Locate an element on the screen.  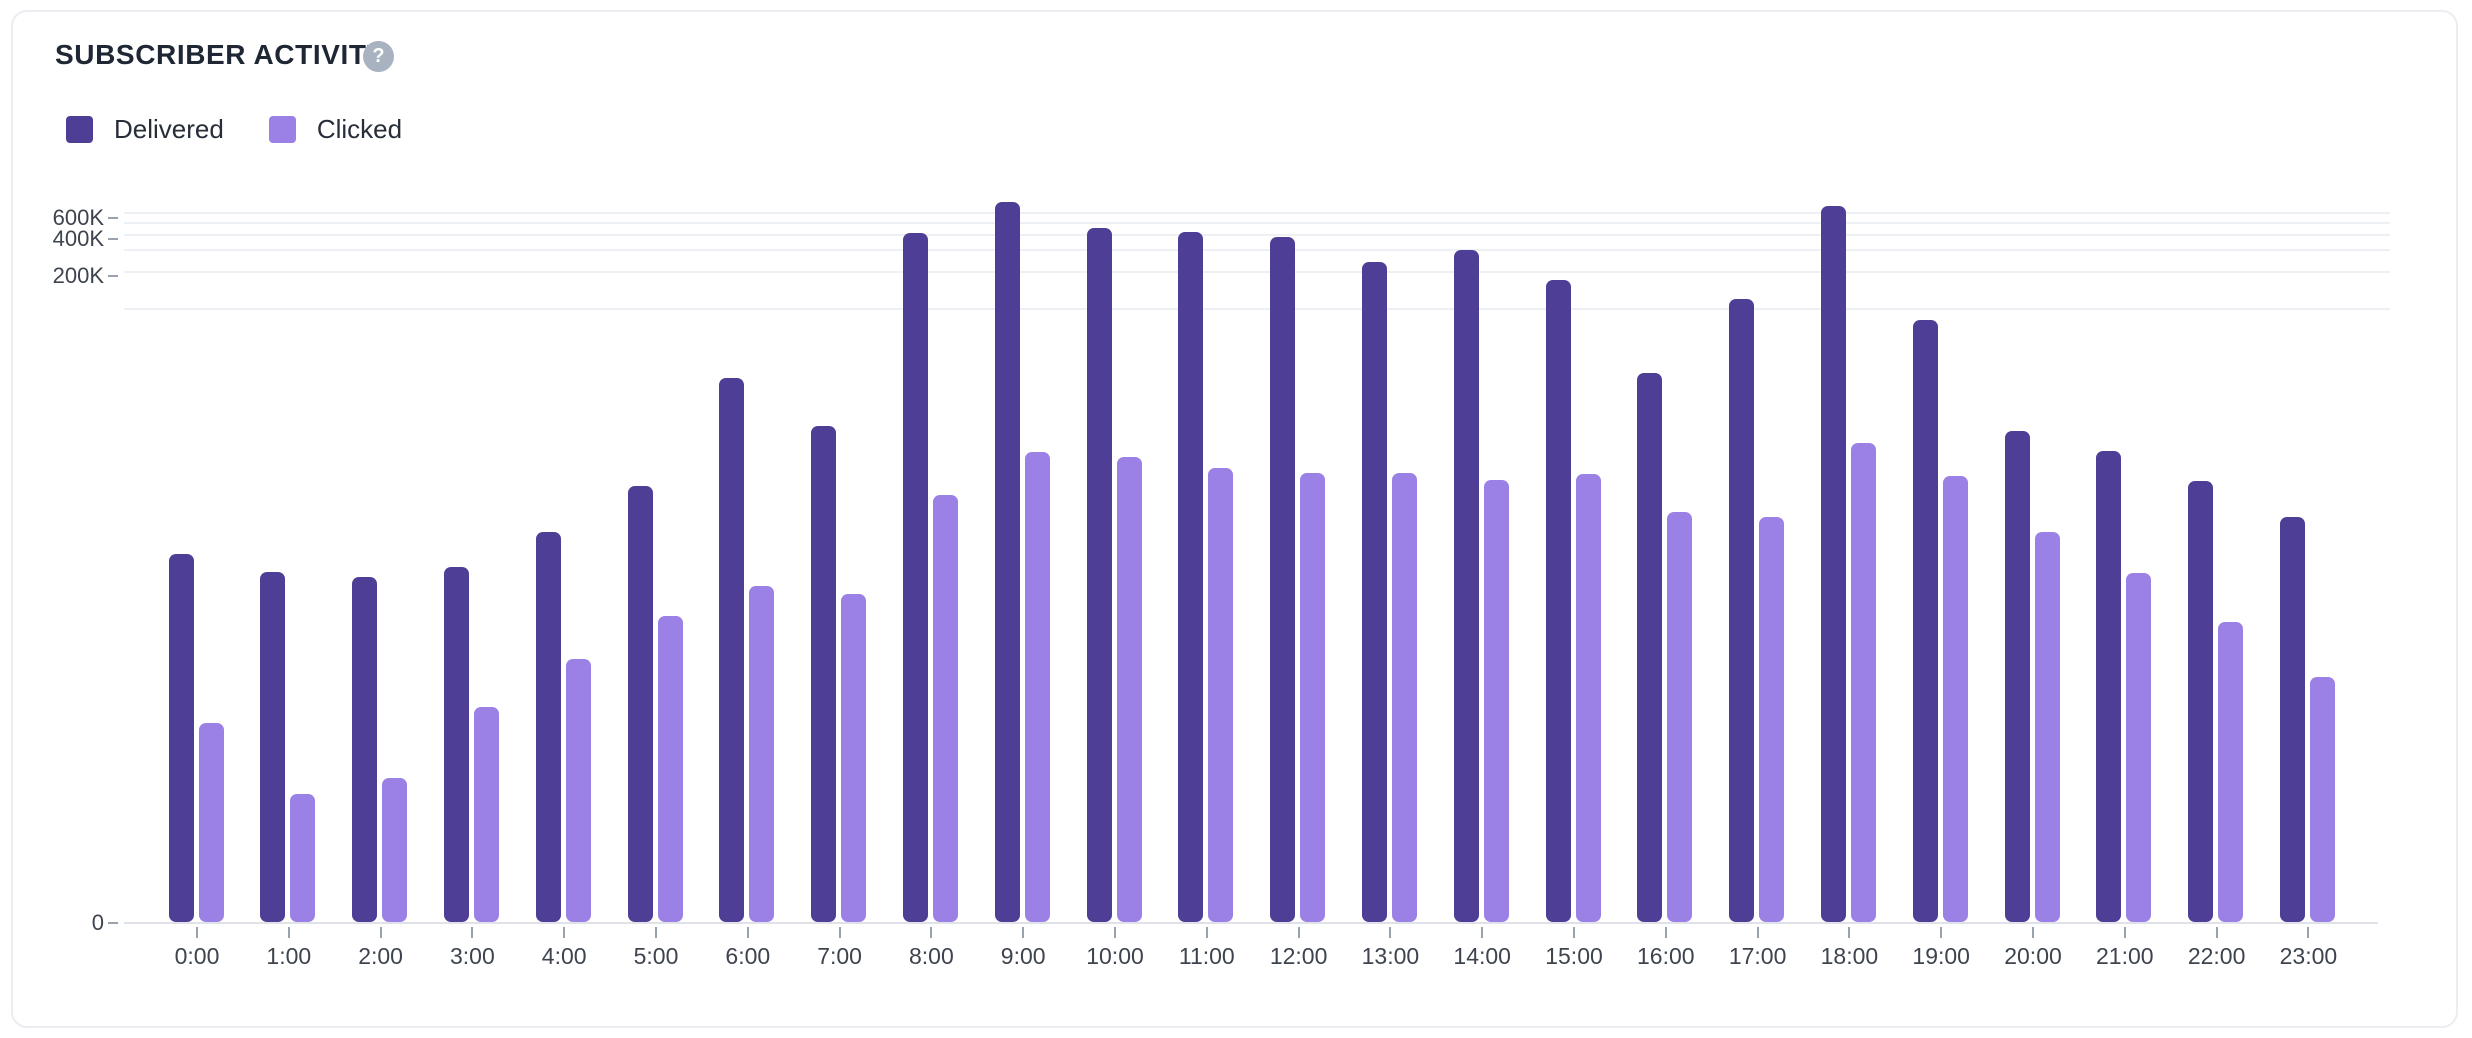
bar-clicked-23:00 is located at coordinates (2322, 799).